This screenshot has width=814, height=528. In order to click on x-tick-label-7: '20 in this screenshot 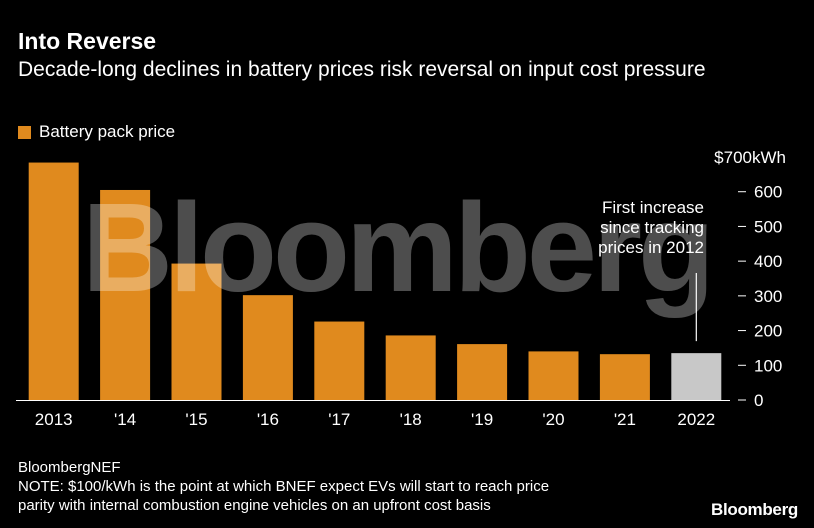, I will do `click(553, 419)`.